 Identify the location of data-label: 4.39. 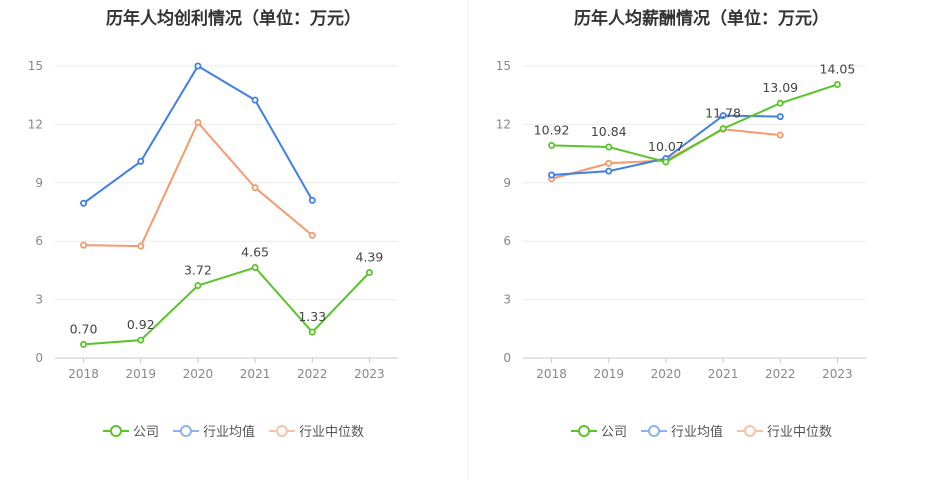
(369, 257).